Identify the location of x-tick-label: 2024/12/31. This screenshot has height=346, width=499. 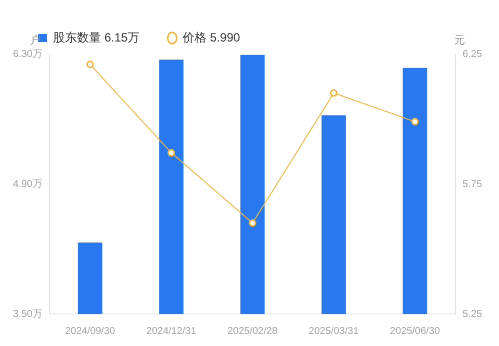
(171, 331).